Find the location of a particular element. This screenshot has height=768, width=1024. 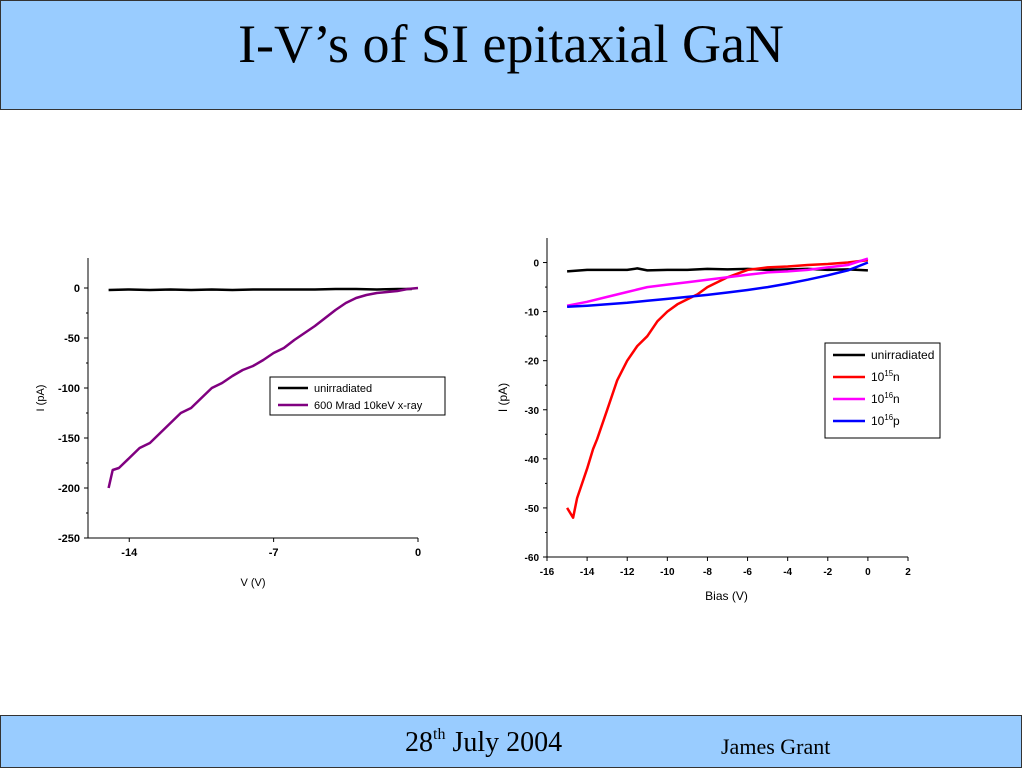

footer-date-day: 28 is located at coordinates (419, 742).